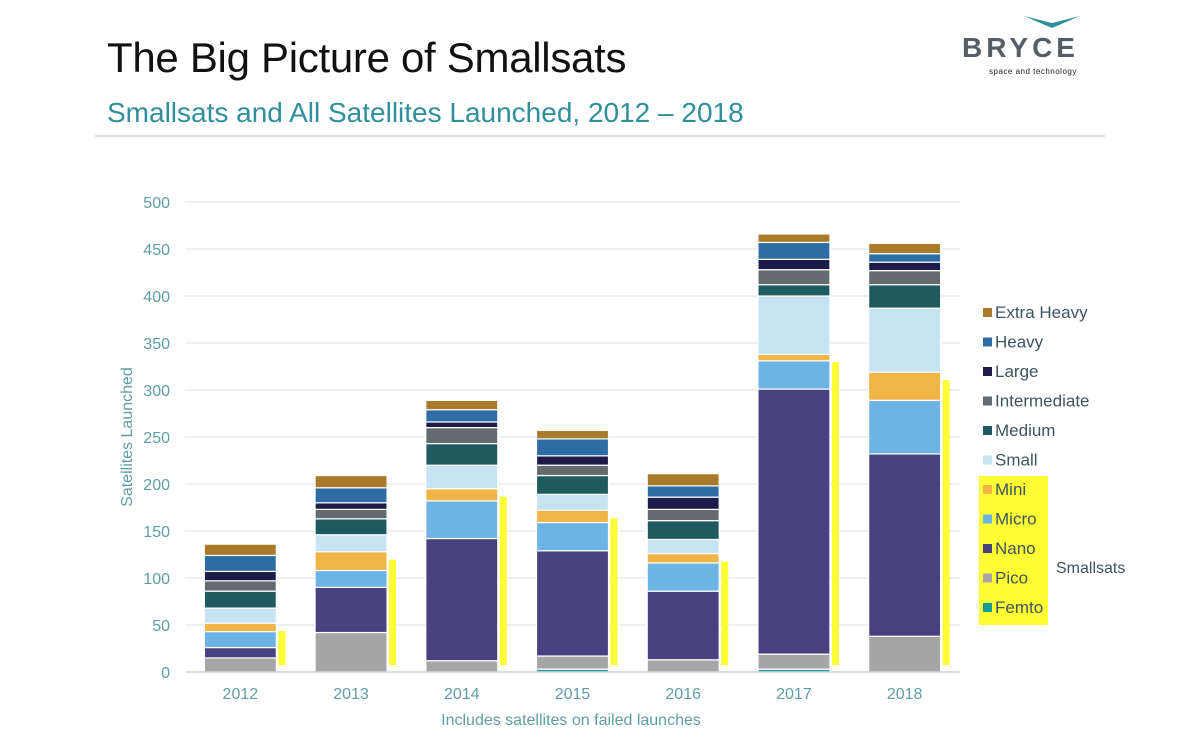  What do you see at coordinates (1033, 71) in the screenshot?
I see `logo-tagline: space and technology` at bounding box center [1033, 71].